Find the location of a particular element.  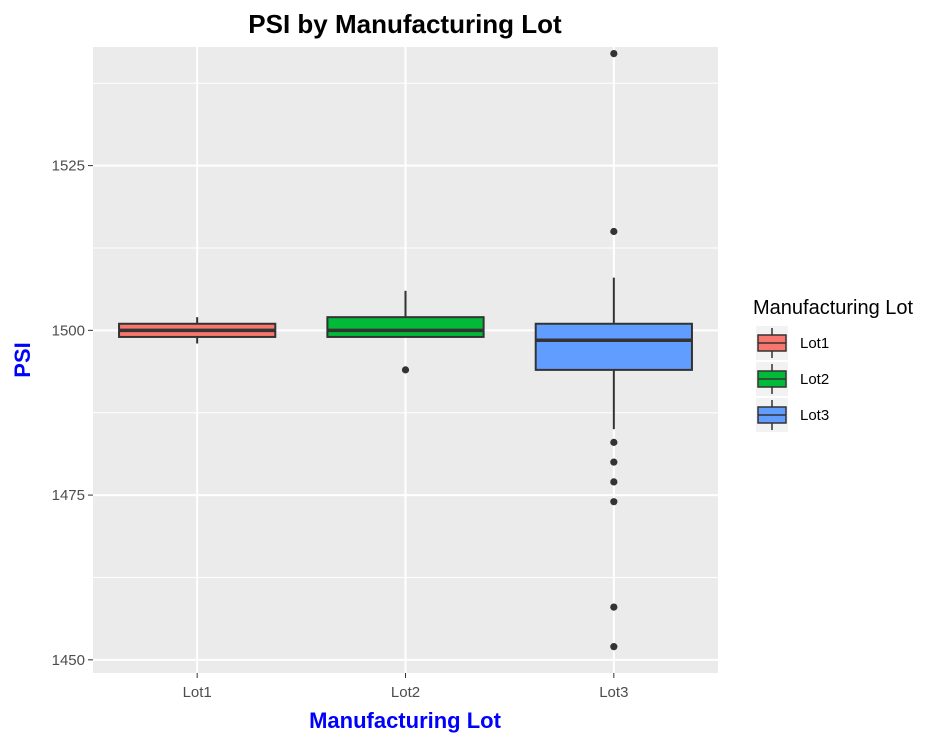

y-axis-title: PSI is located at coordinates (22, 359).